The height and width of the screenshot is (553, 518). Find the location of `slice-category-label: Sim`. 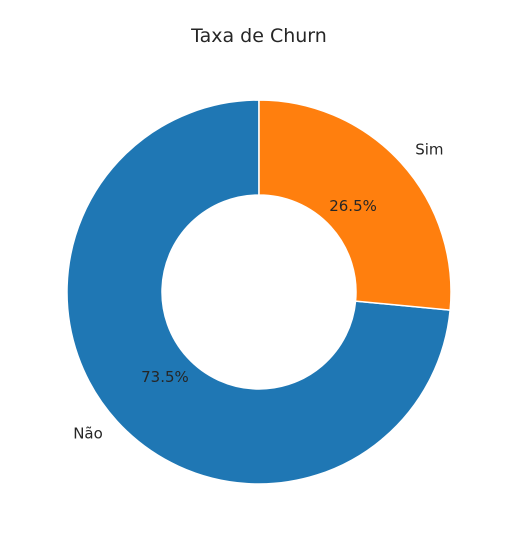

slice-category-label: Sim is located at coordinates (429, 149).